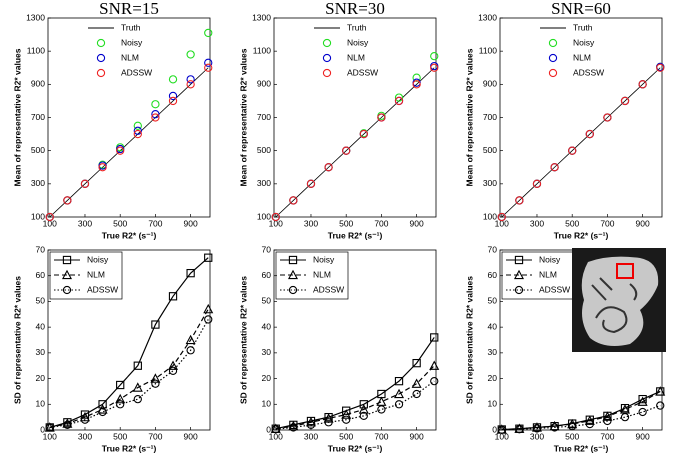  Describe the element at coordinates (643, 223) in the screenshot. I see `x-tick-label: 900` at that location.